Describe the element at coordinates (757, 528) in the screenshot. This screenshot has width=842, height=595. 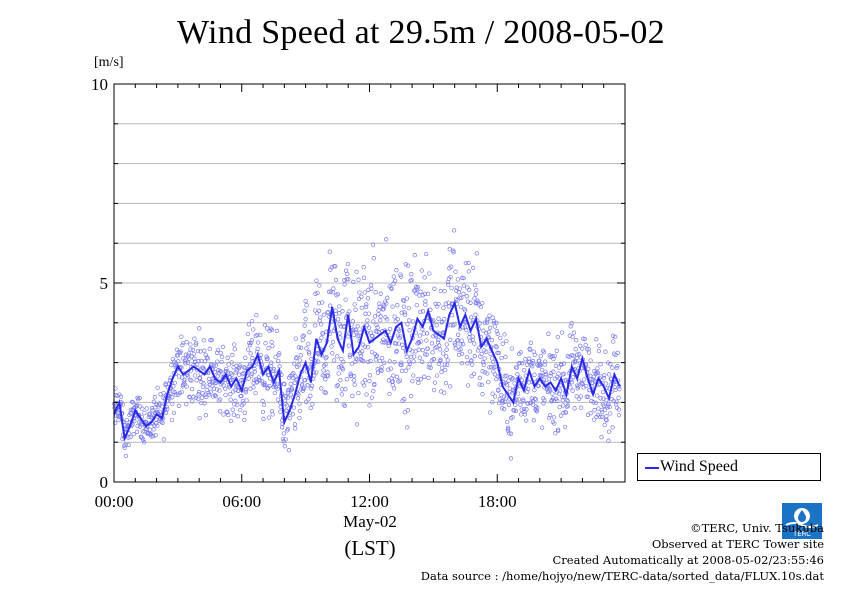
I see `copyright-text: ©TERC, Univ. Tsukuba` at that location.